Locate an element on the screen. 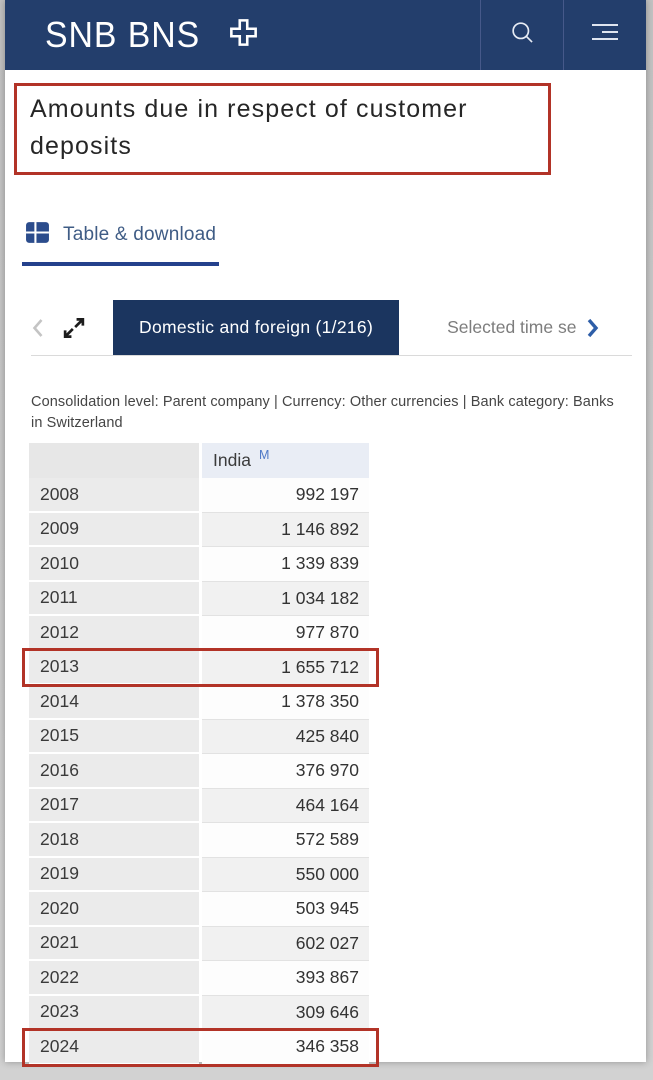  value-cell: 346 358 is located at coordinates (285, 1047).